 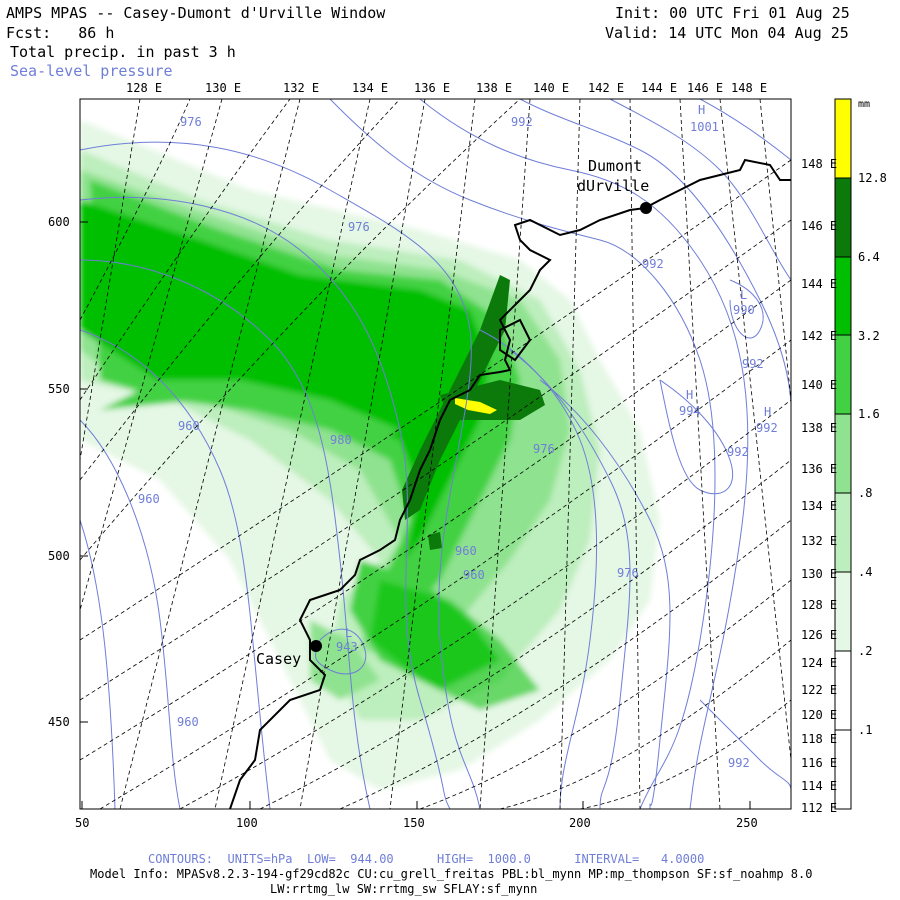 What do you see at coordinates (59, 389) in the screenshot?
I see `y-tick-label: 550` at bounding box center [59, 389].